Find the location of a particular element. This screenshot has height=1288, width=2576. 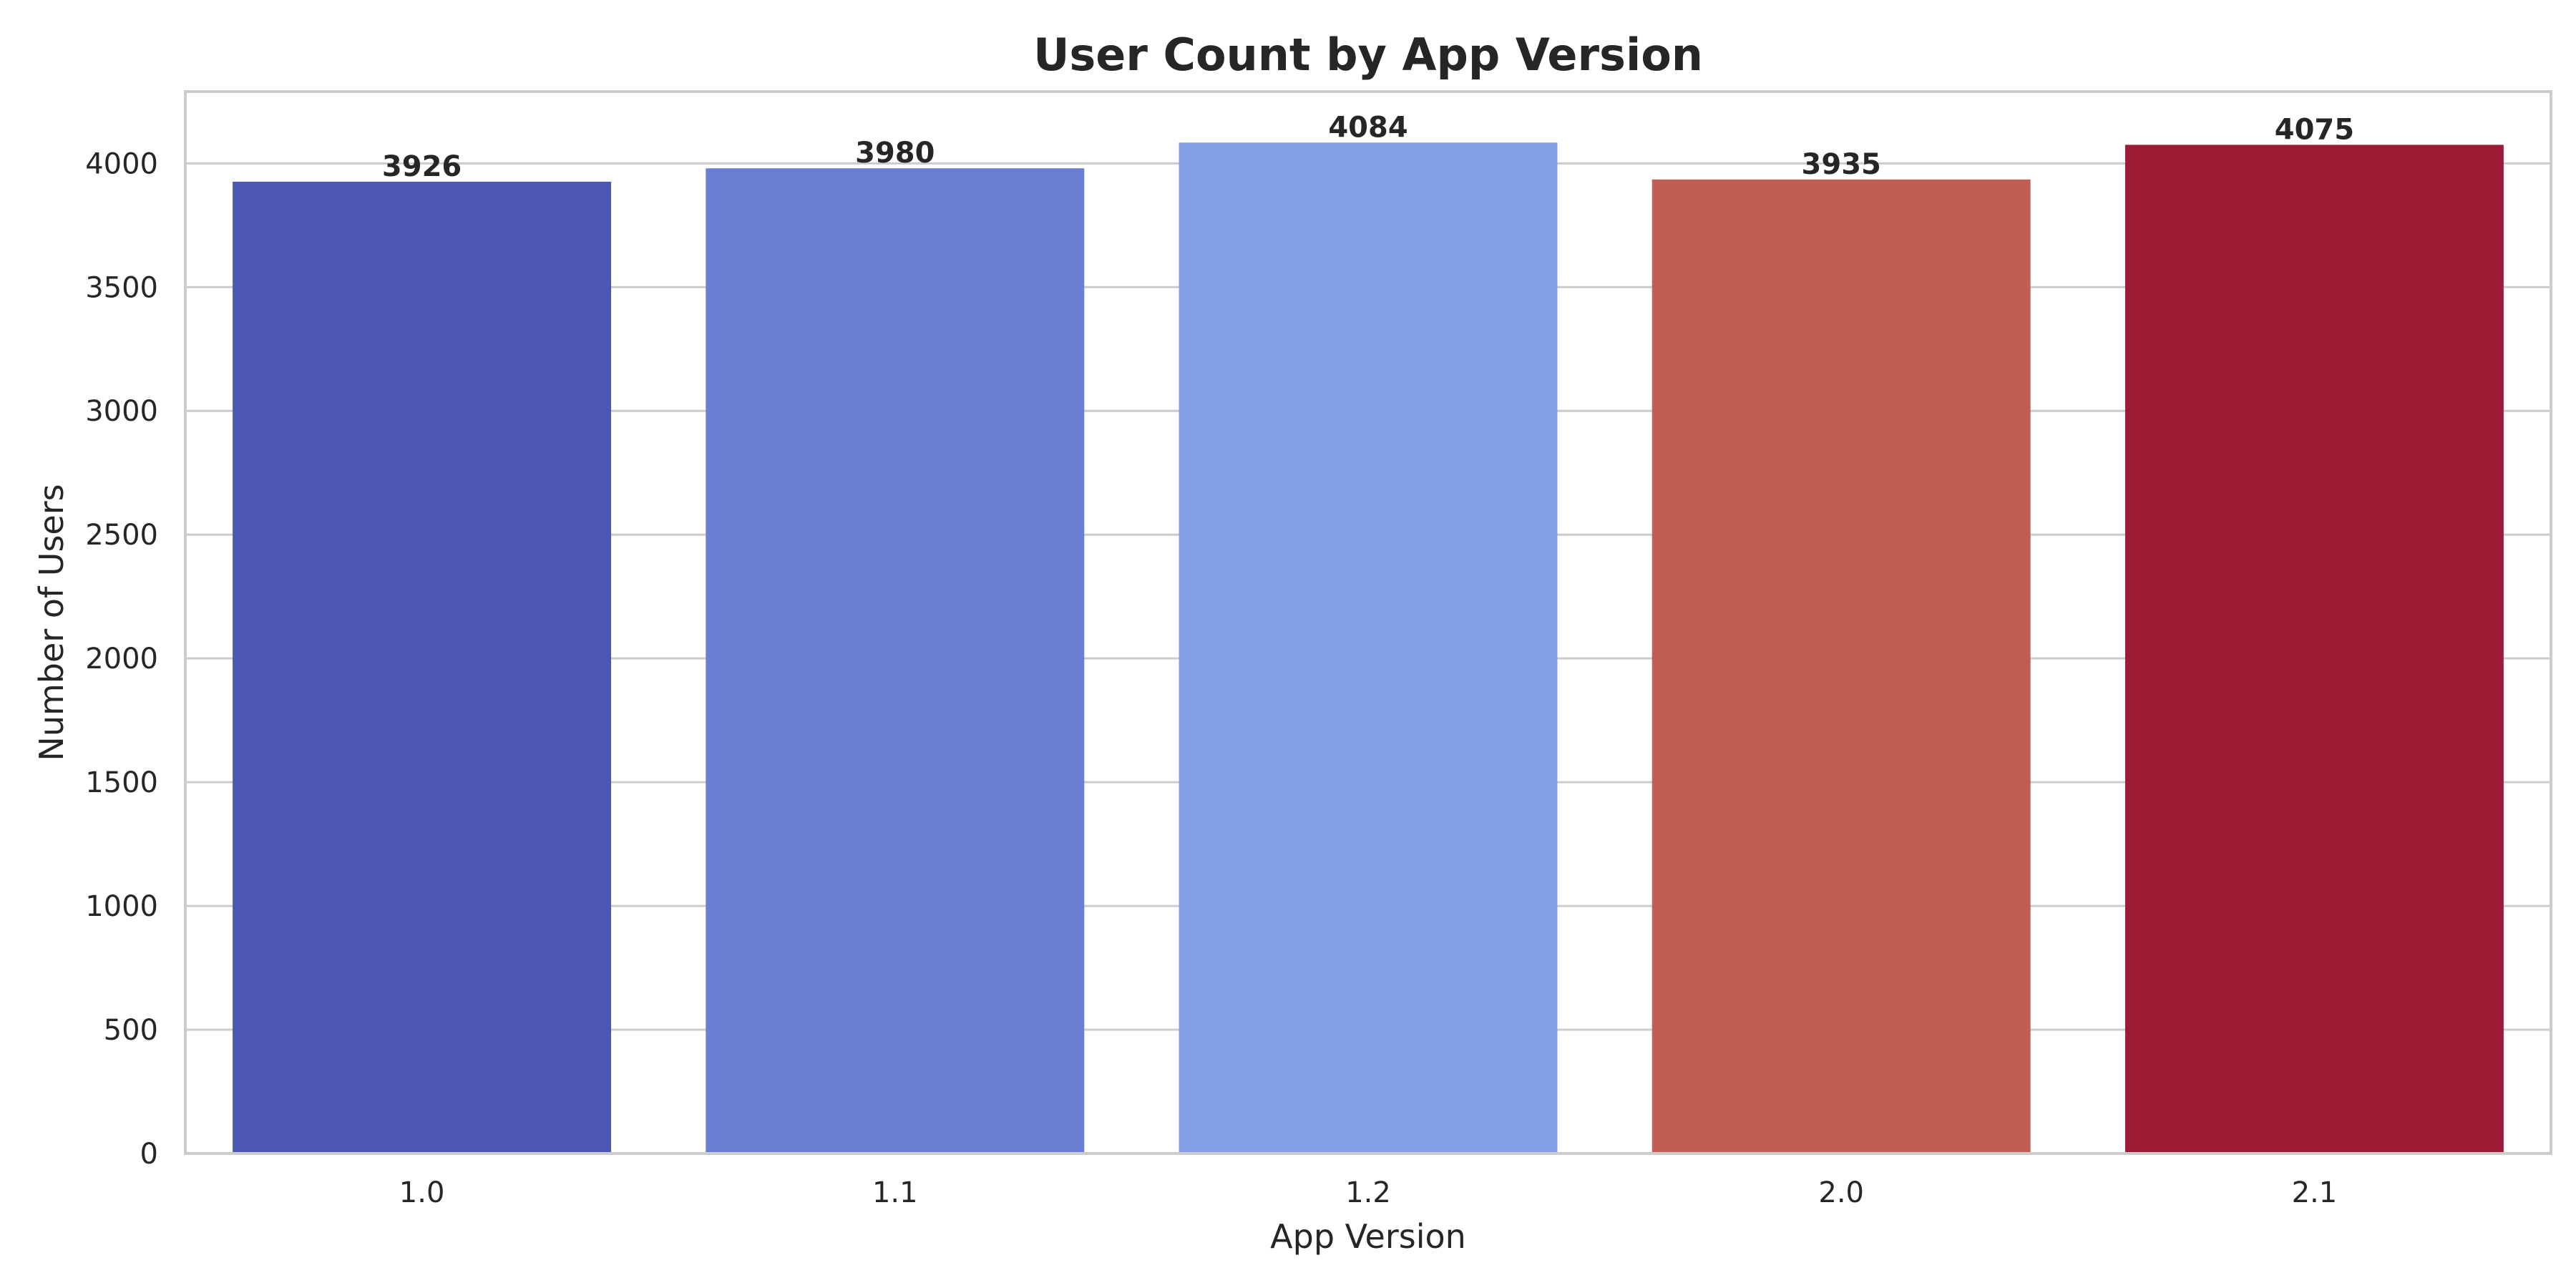

data-label-1.2: 4084 is located at coordinates (1367, 127).